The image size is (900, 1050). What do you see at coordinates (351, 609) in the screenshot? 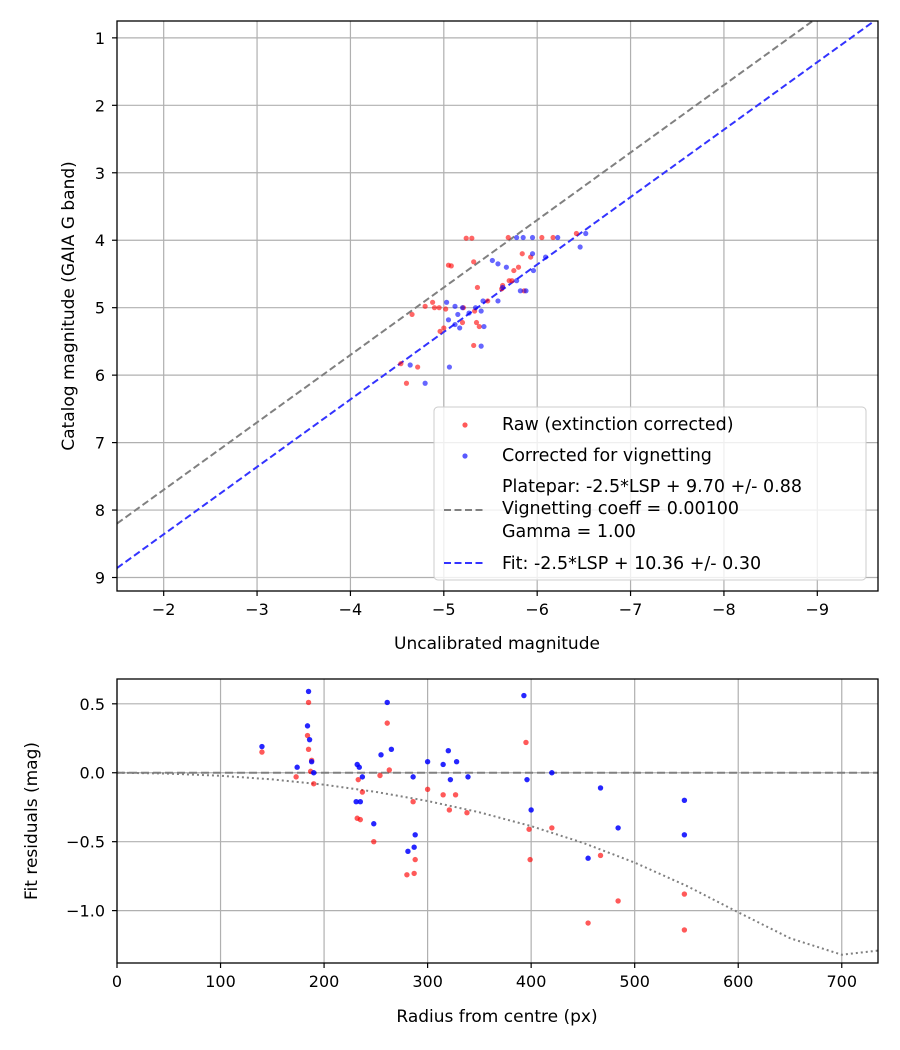
I see `top-x-tick-label: −4` at bounding box center [351, 609].